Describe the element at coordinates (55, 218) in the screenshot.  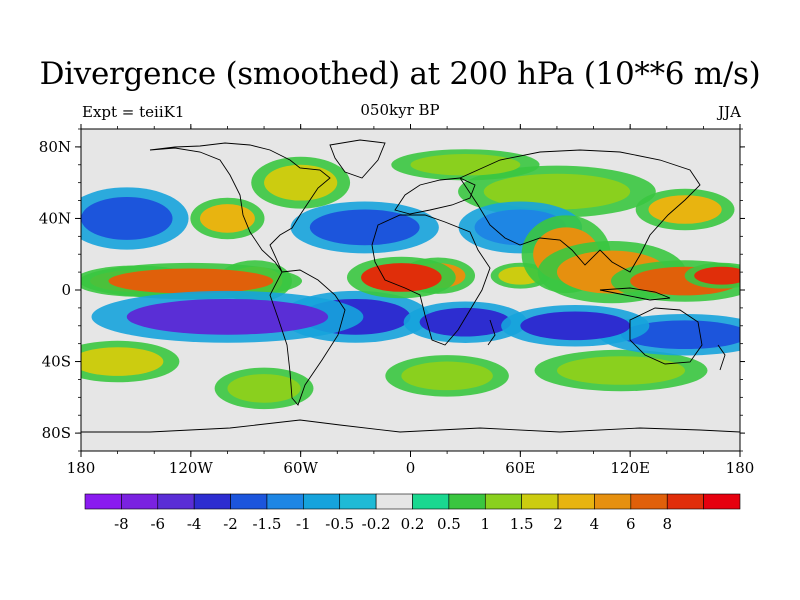
I see `lat-tick-label: 40N` at that location.